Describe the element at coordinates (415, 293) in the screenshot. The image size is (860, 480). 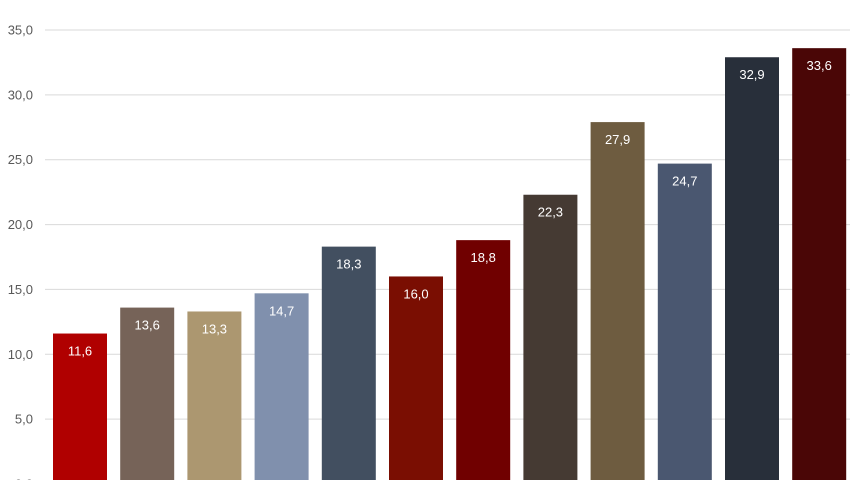
I see `bar-value-label: 16,0` at that location.